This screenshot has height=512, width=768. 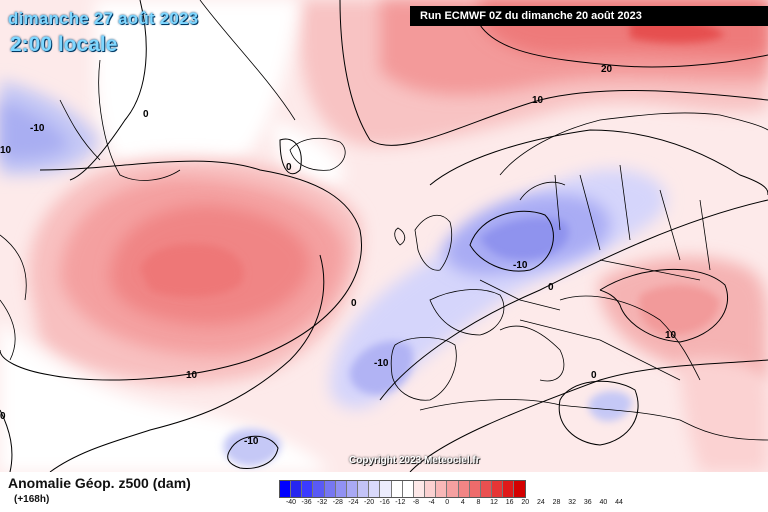 What do you see at coordinates (251, 441) in the screenshot?
I see `contour-label-m10-south: -10` at bounding box center [251, 441].